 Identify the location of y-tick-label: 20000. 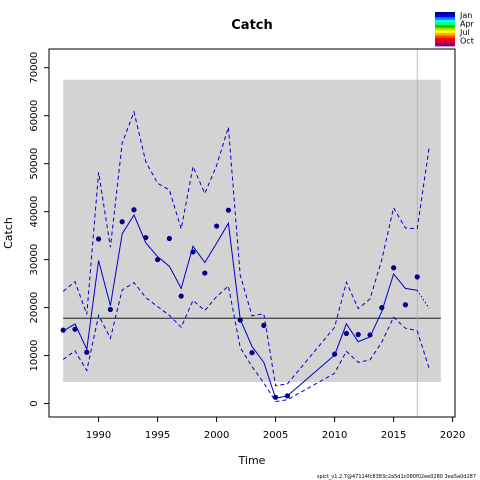
(34, 308).